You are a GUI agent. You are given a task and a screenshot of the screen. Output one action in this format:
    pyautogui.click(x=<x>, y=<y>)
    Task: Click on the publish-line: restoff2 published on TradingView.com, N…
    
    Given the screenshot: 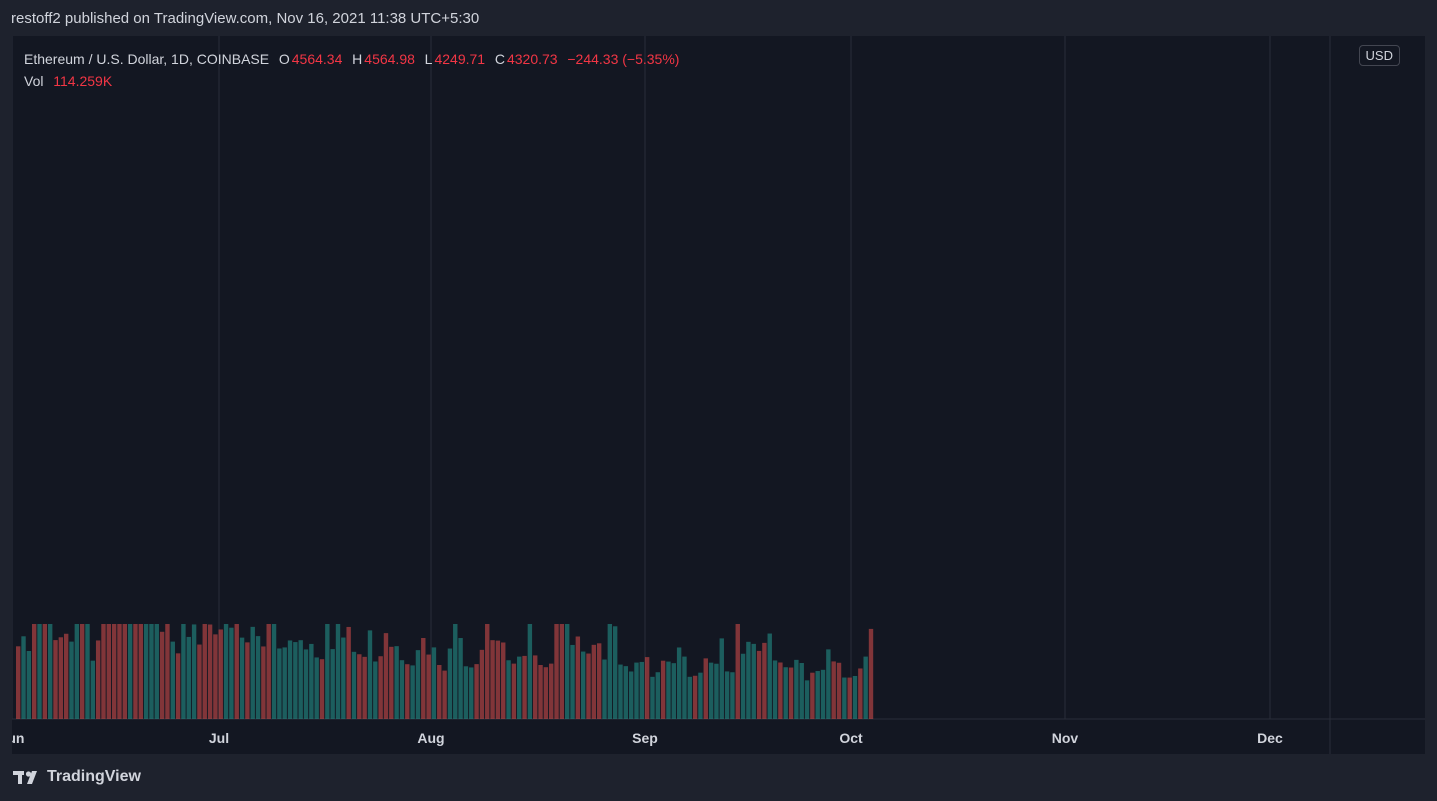 What is the action you would take?
    pyautogui.click(x=245, y=18)
    